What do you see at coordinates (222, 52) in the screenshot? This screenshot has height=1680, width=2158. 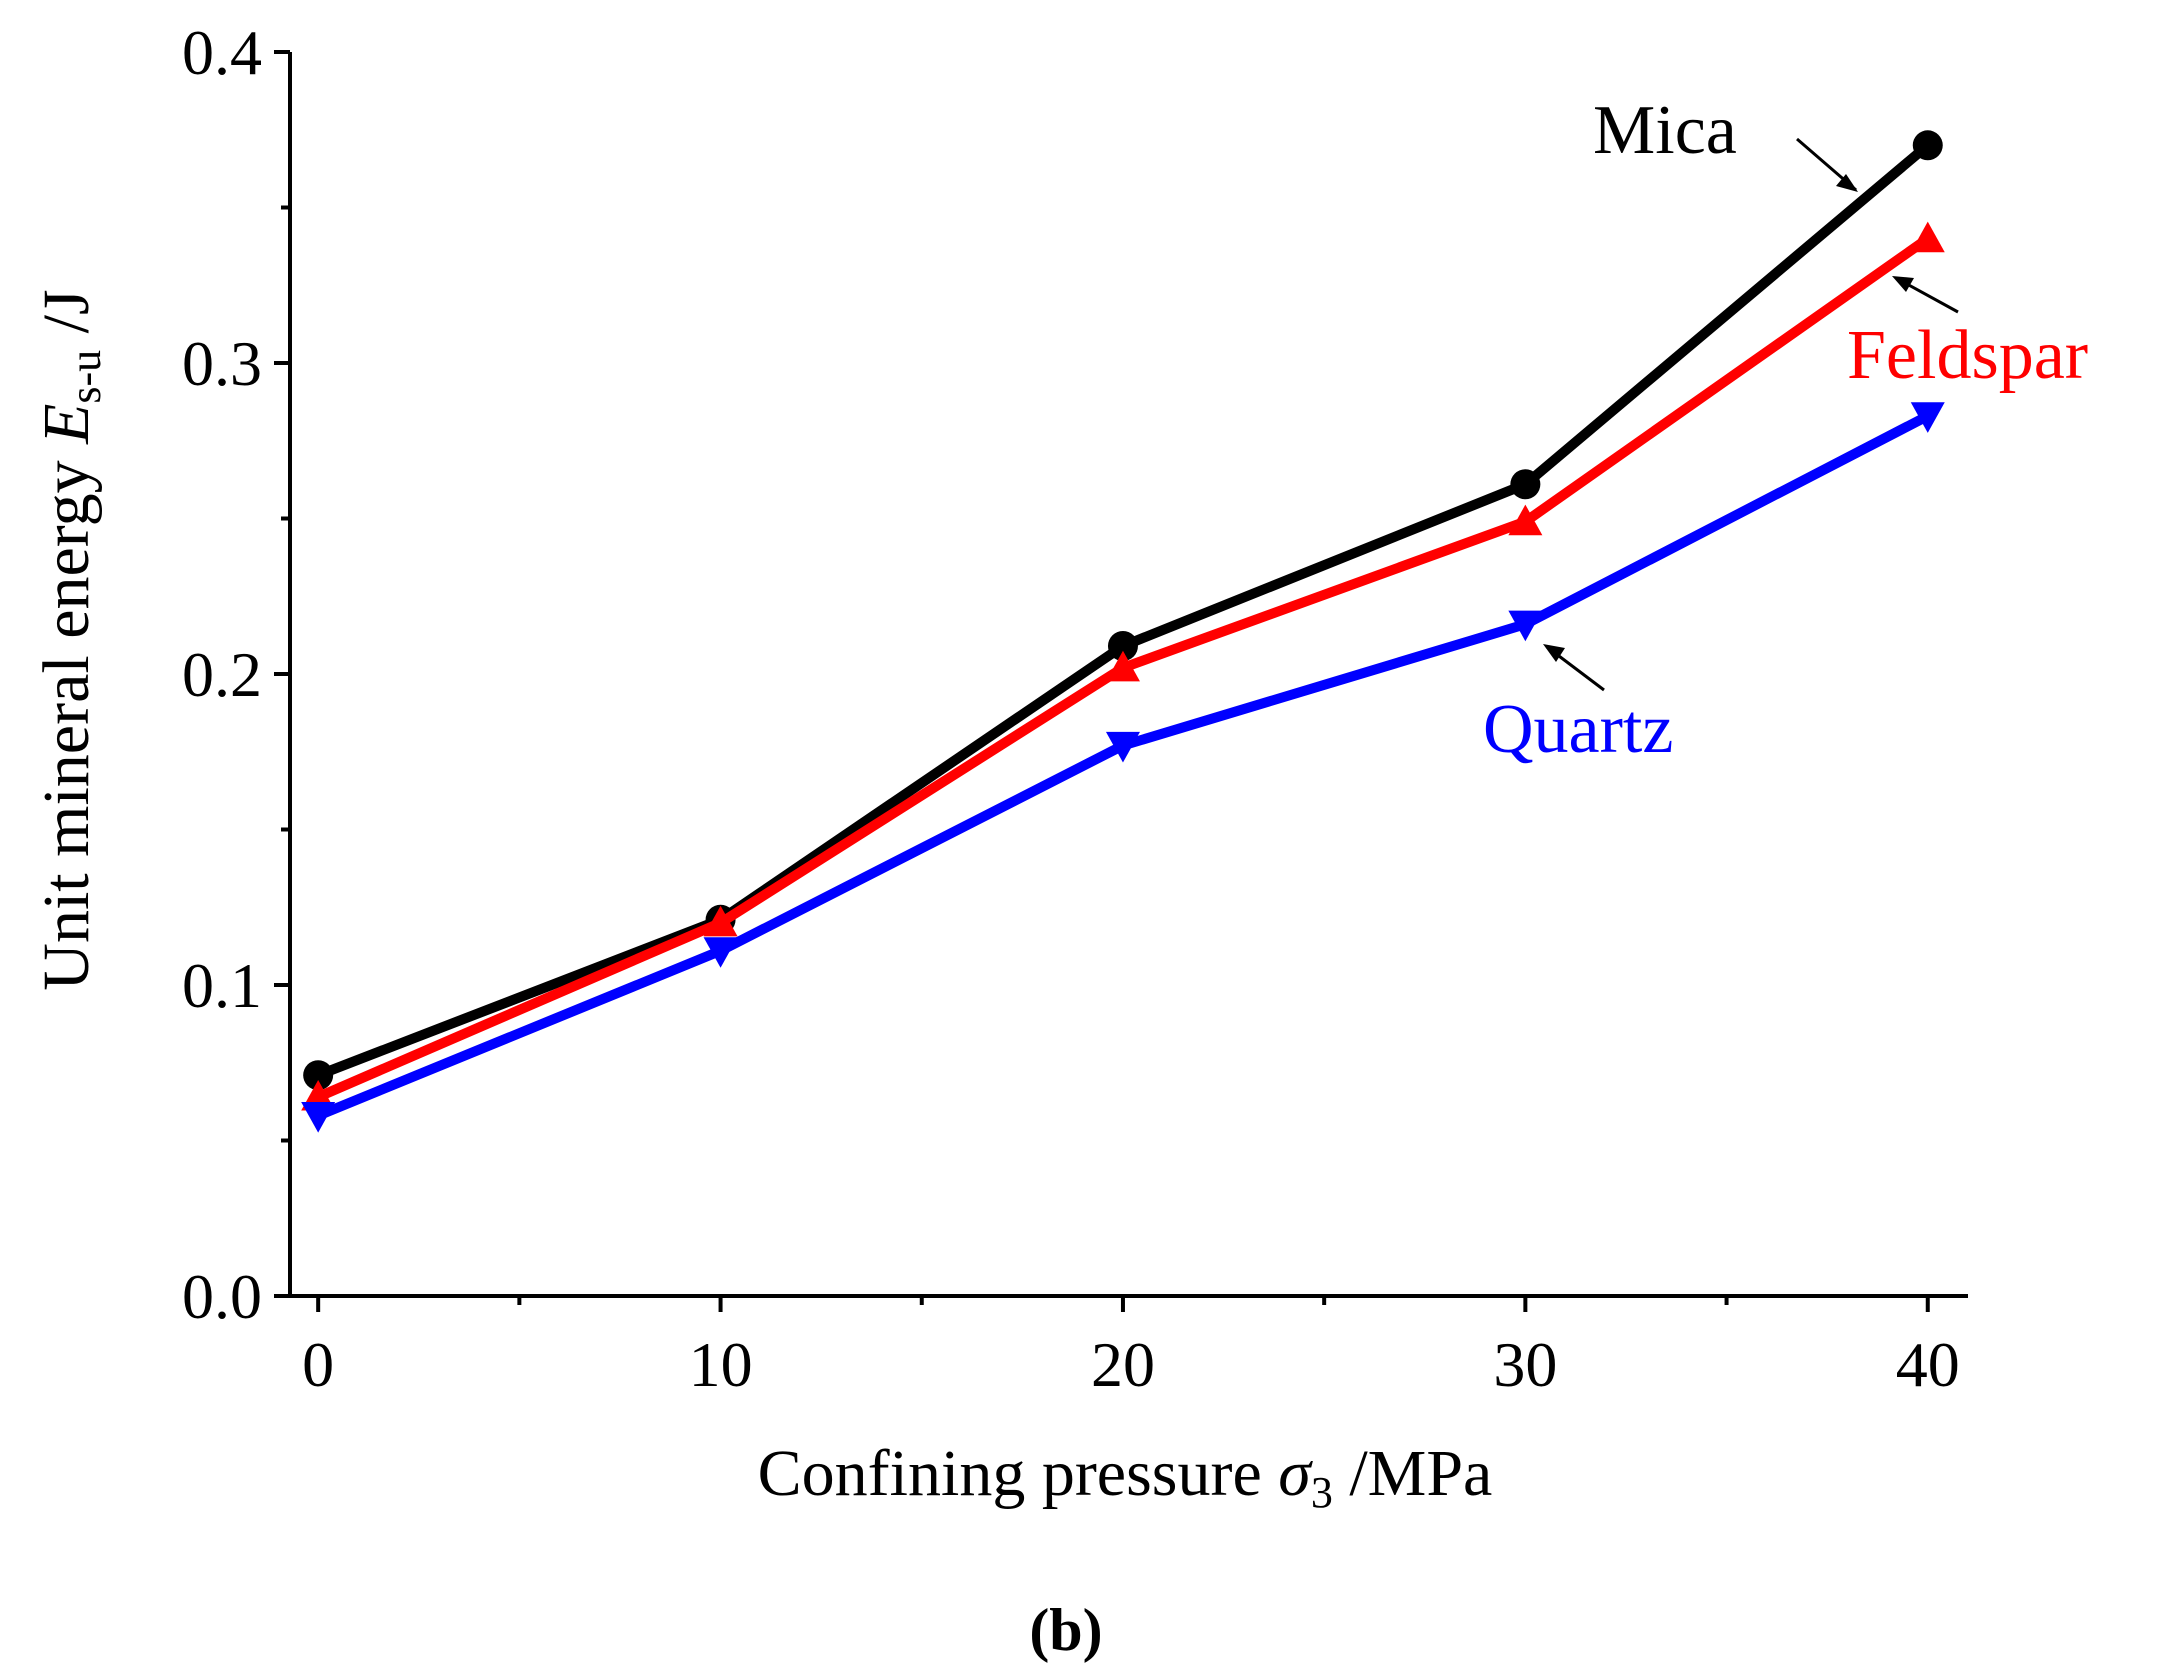 I see `y-tick-label: 0.4` at bounding box center [222, 52].